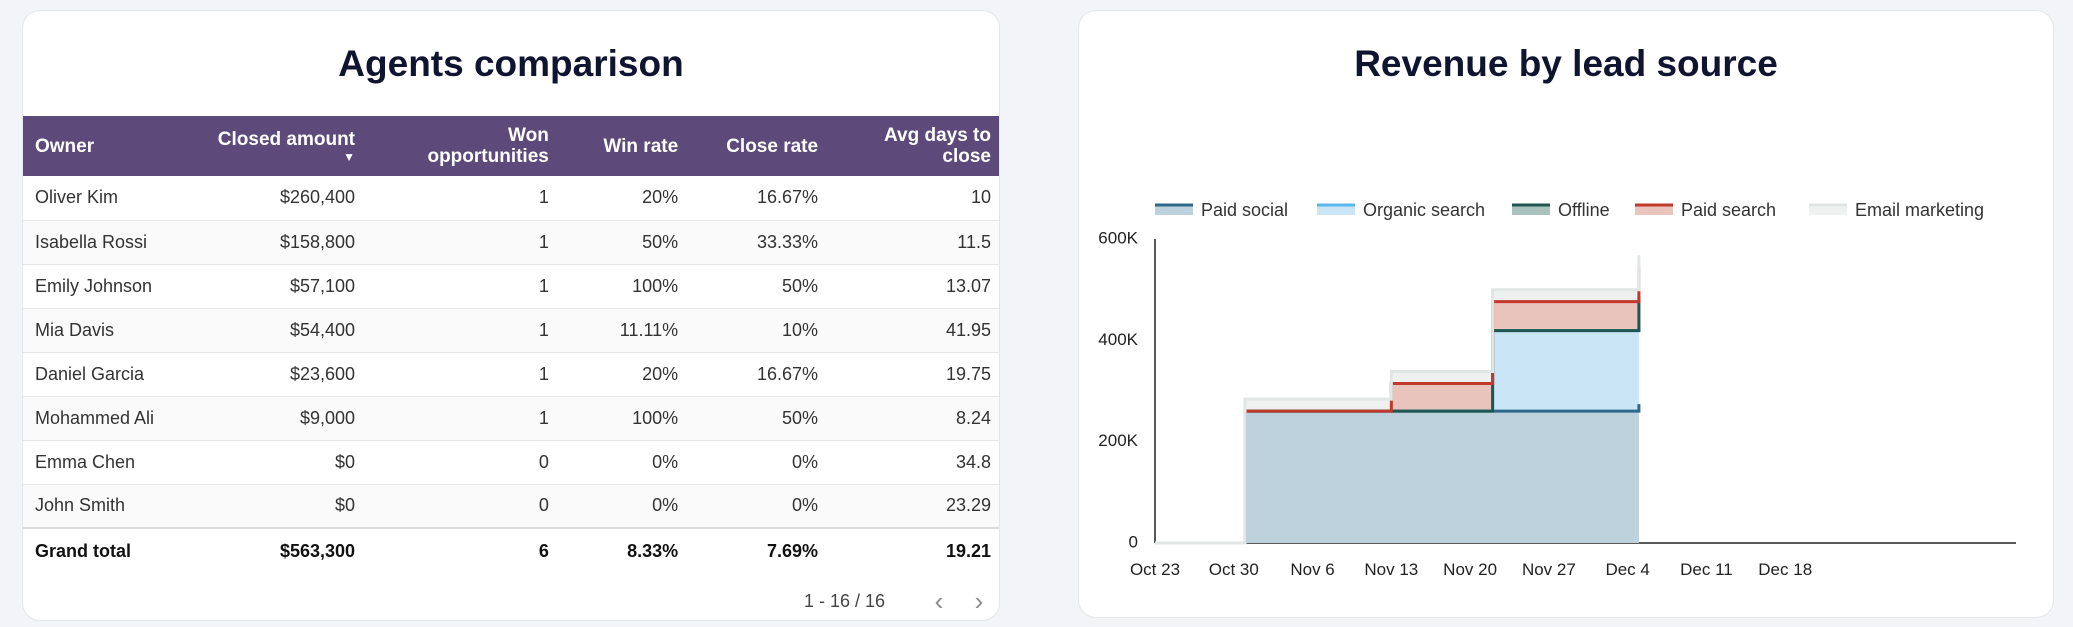 The height and width of the screenshot is (627, 2073). I want to click on grand-total-cell: 7.69%, so click(793, 551).